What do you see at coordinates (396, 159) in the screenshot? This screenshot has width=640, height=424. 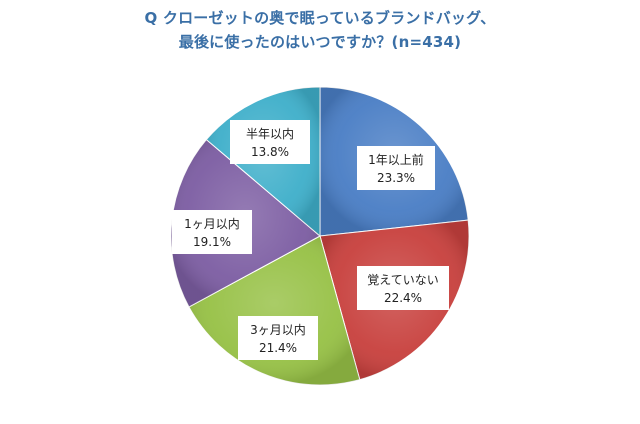 I see `pie-label-name: 1年以上前` at bounding box center [396, 159].